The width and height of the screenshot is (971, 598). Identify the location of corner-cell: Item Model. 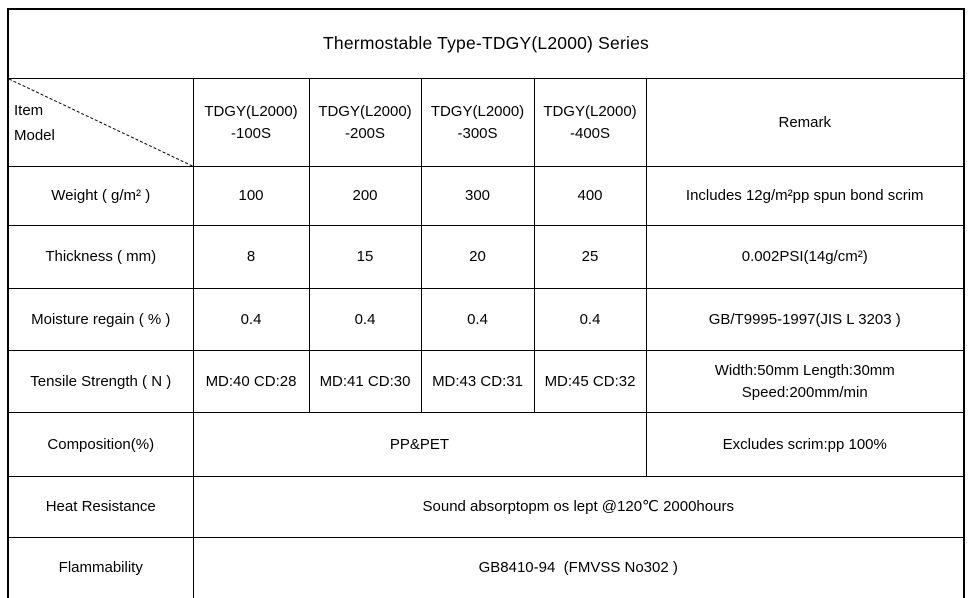
(100, 122).